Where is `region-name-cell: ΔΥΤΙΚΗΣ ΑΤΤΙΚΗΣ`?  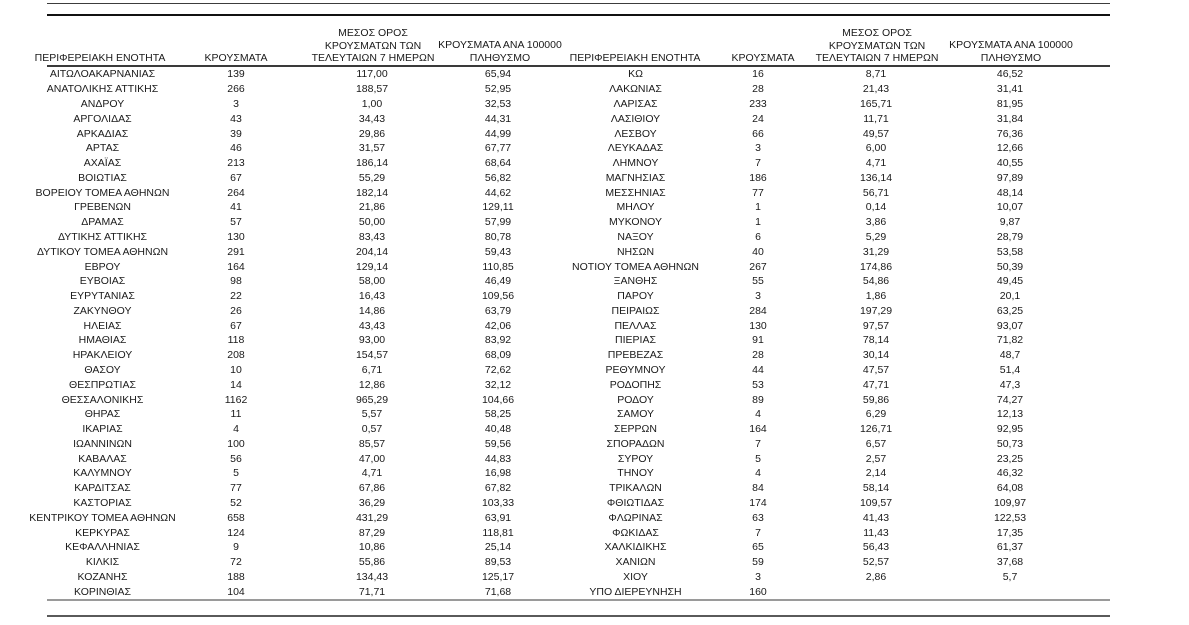 region-name-cell: ΔΥΤΙΚΗΣ ΑΤΤΙΚΗΣ is located at coordinates (102, 236).